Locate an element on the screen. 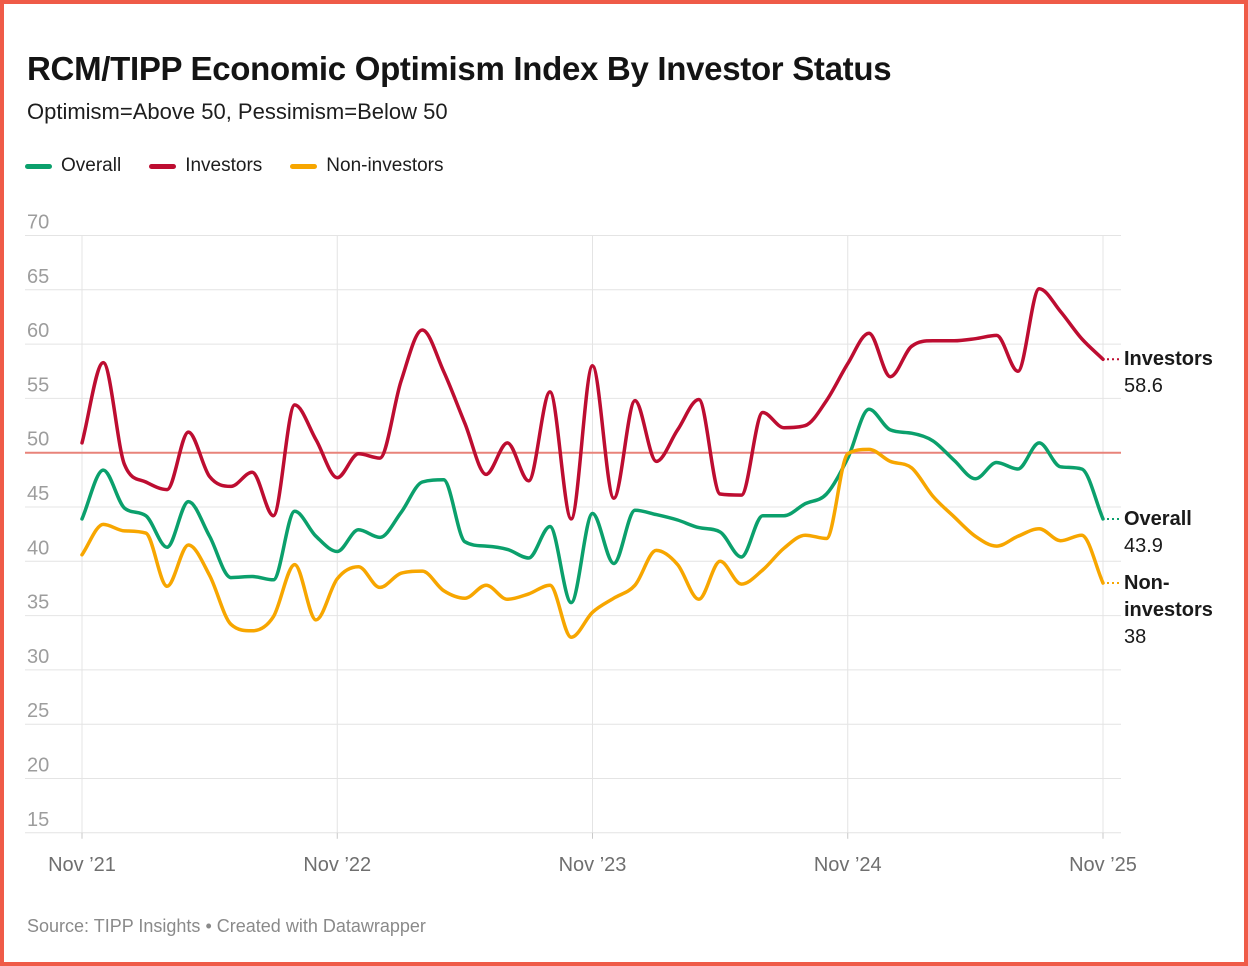 This screenshot has height=966, width=1248. end-label-overall: Overall 43.9 is located at coordinates (1183, 533).